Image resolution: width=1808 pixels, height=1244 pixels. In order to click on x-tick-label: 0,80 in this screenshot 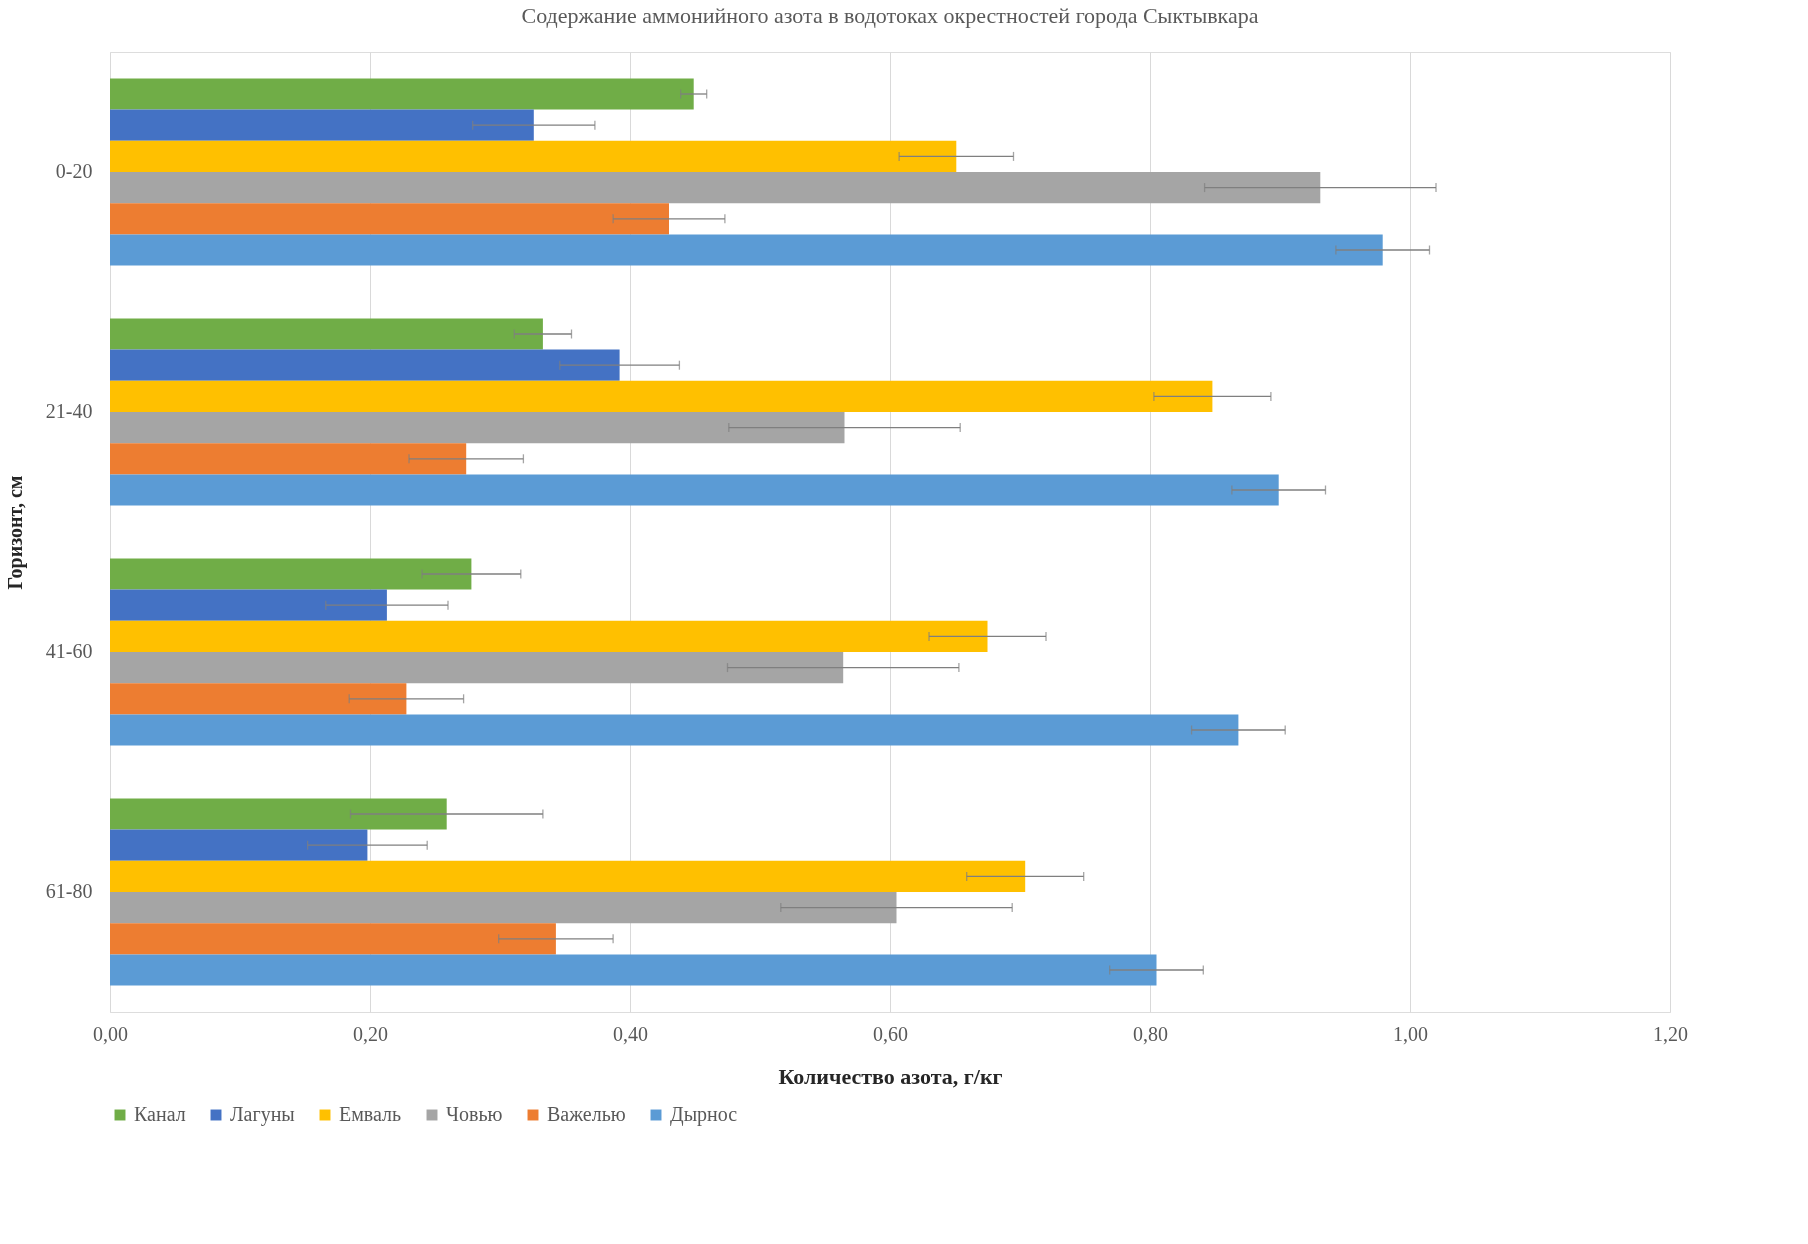, I will do `click(1150, 1033)`.